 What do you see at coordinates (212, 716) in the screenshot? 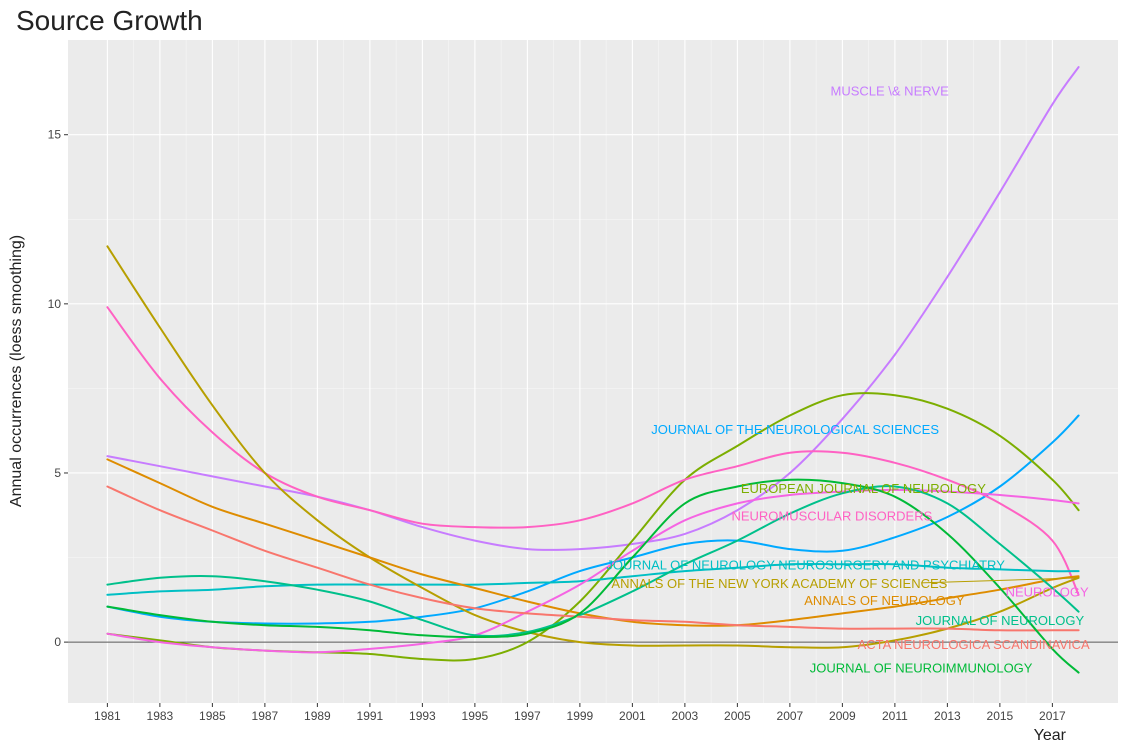
I see `x-tick-label: 1985` at bounding box center [212, 716].